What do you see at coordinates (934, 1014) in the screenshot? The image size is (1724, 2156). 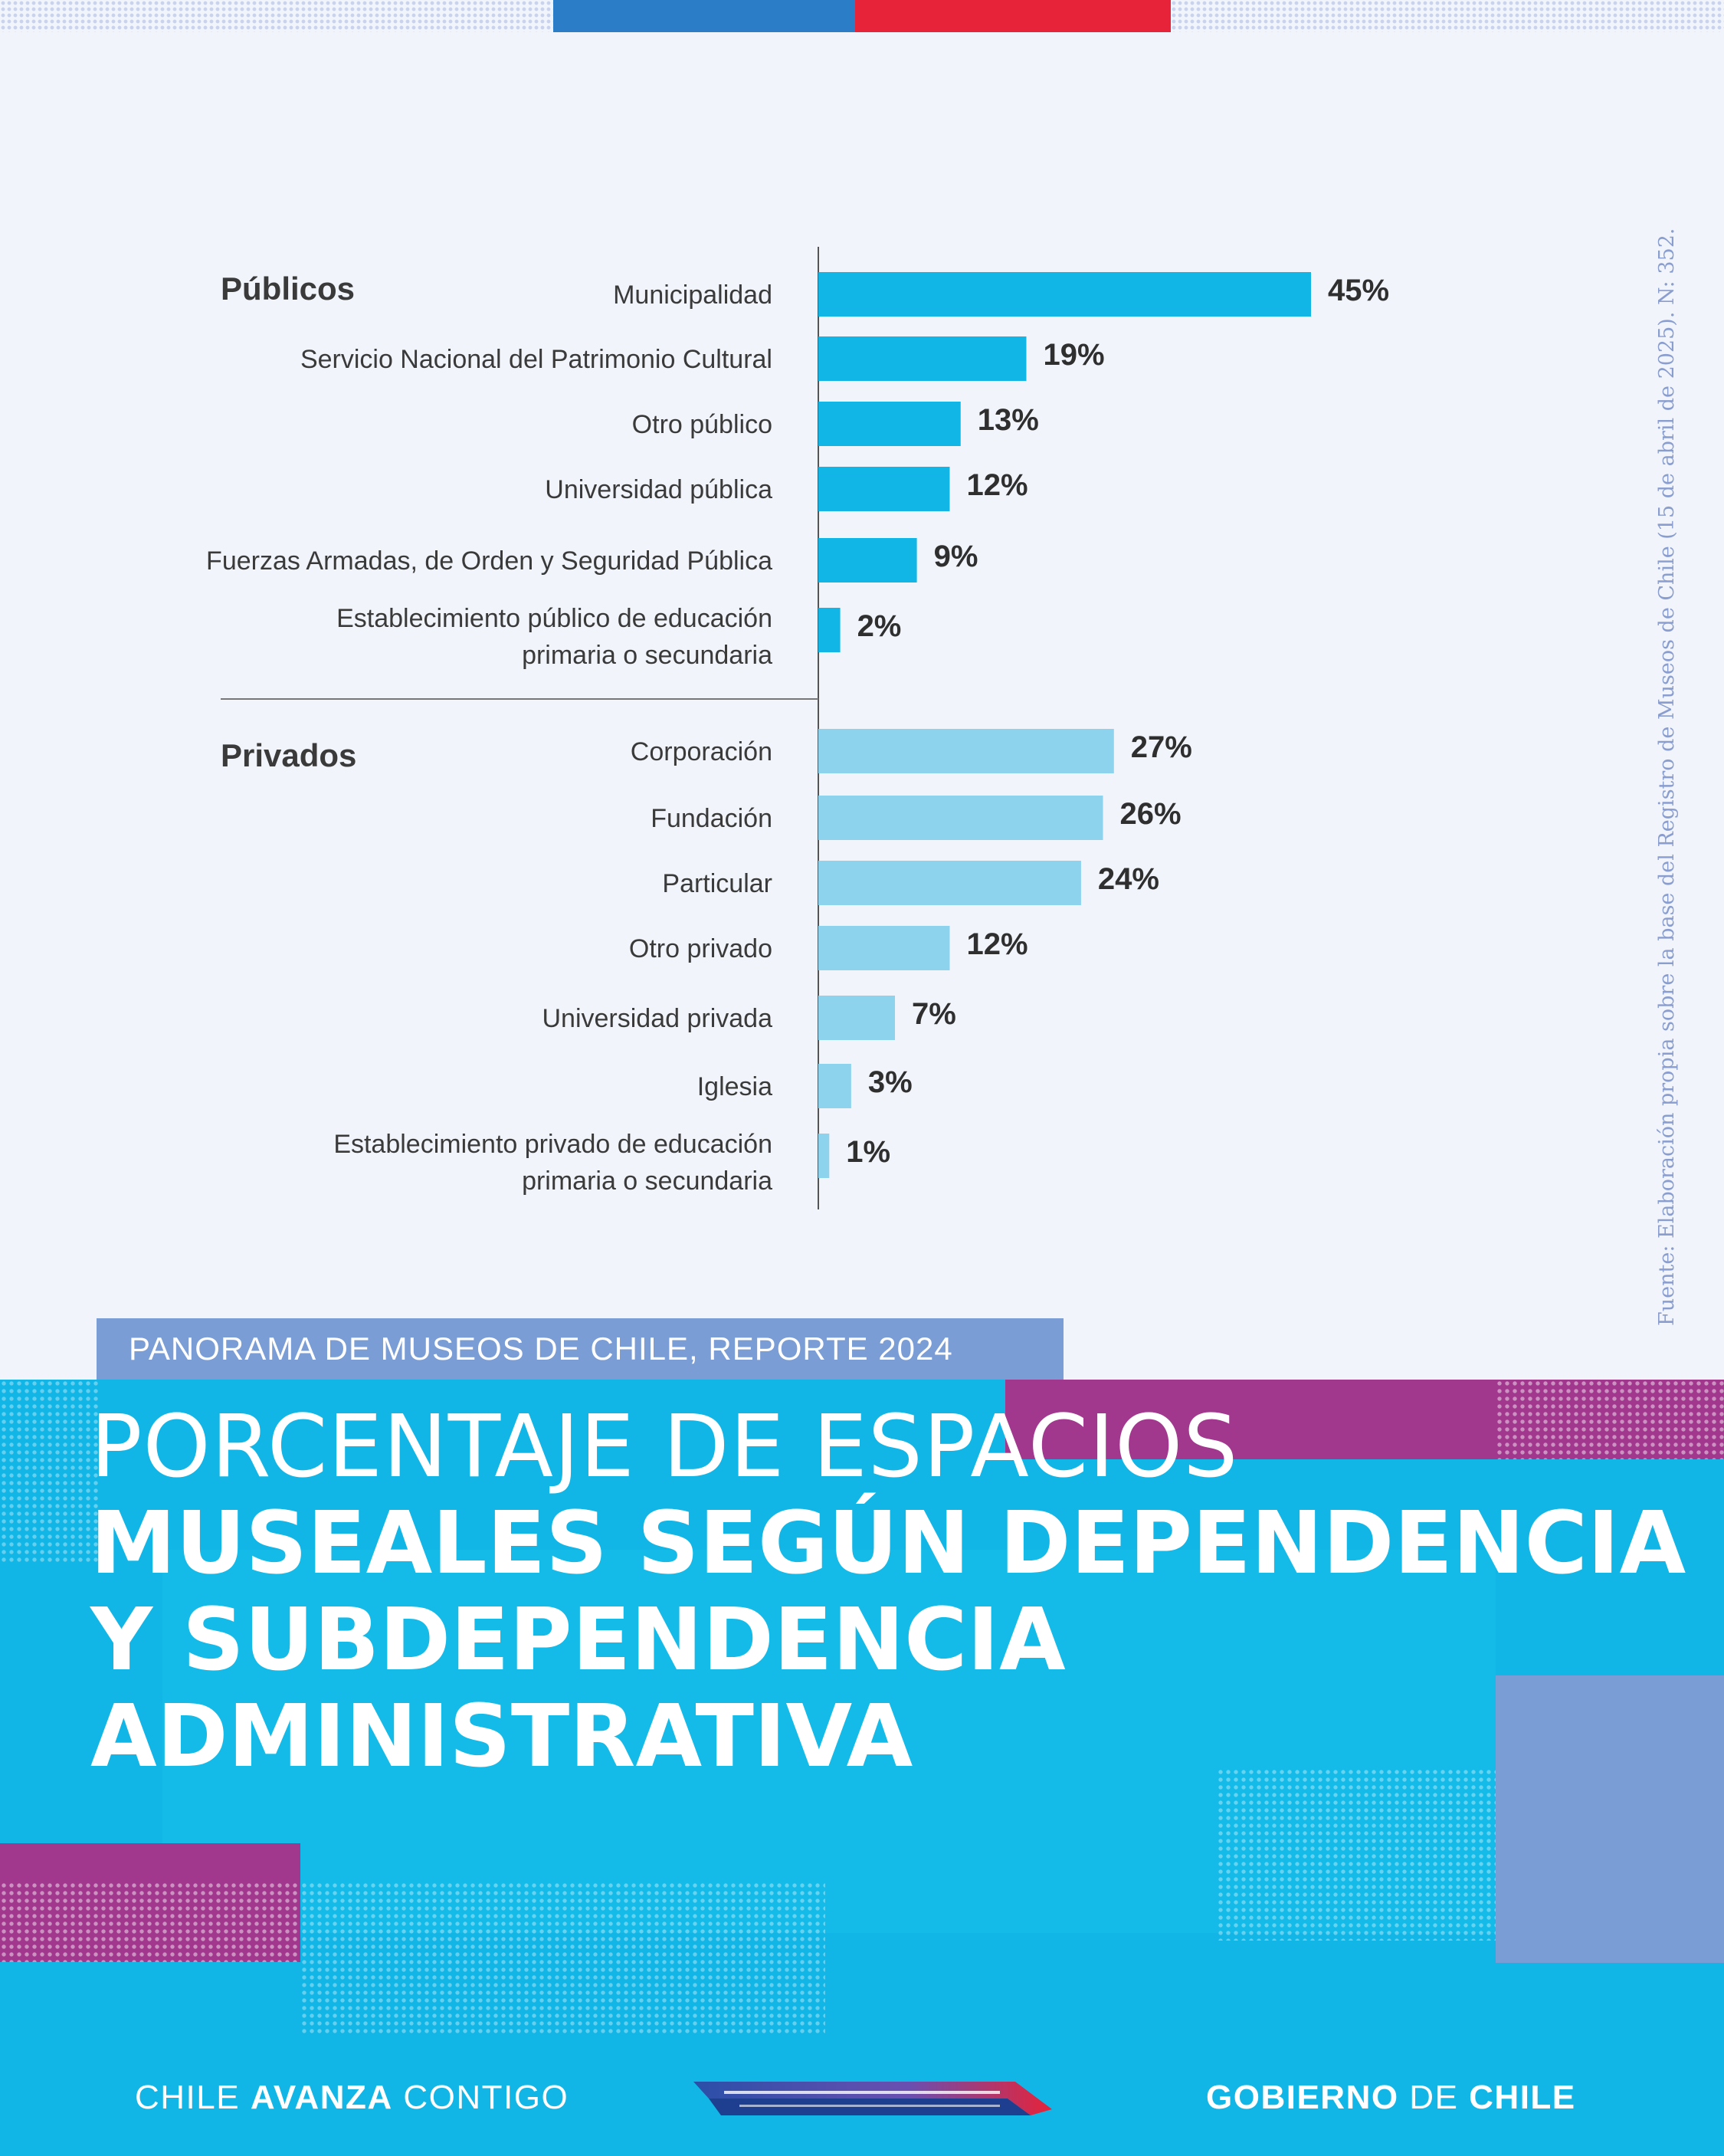 I see `value-label: 7%` at bounding box center [934, 1014].